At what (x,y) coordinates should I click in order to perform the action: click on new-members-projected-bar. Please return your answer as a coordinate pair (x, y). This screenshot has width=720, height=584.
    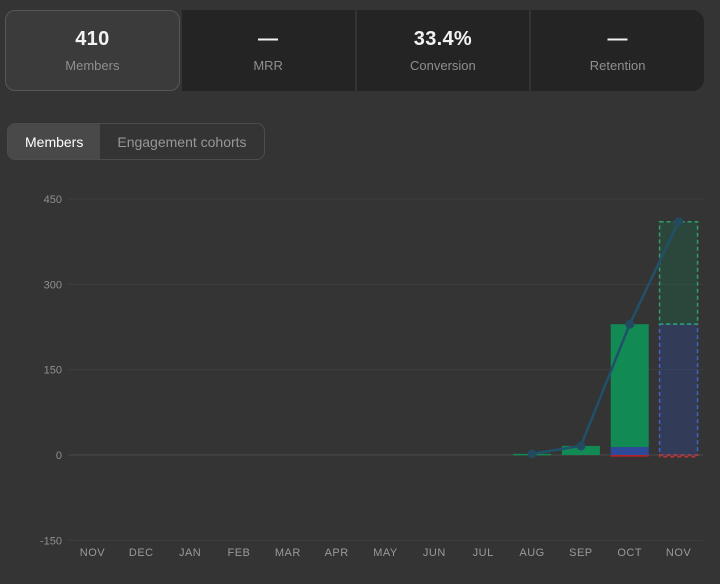
    Looking at the image, I should click on (678, 273).